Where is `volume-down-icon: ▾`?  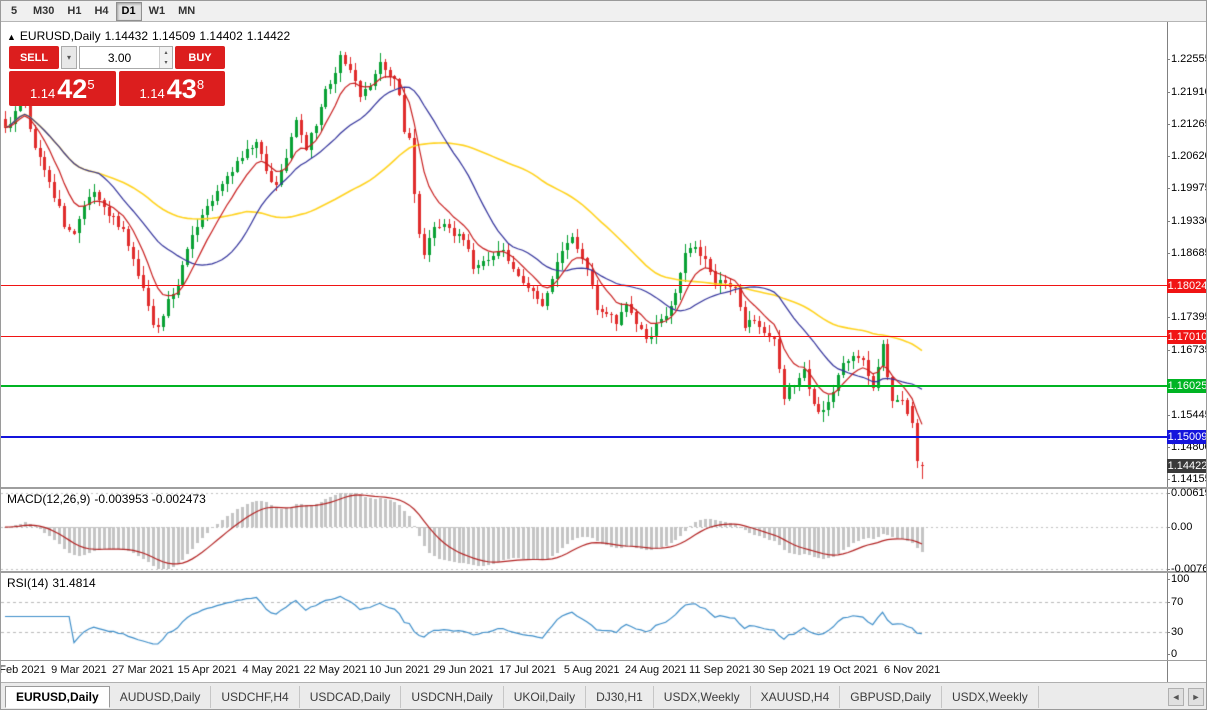 volume-down-icon: ▾ is located at coordinates (166, 62).